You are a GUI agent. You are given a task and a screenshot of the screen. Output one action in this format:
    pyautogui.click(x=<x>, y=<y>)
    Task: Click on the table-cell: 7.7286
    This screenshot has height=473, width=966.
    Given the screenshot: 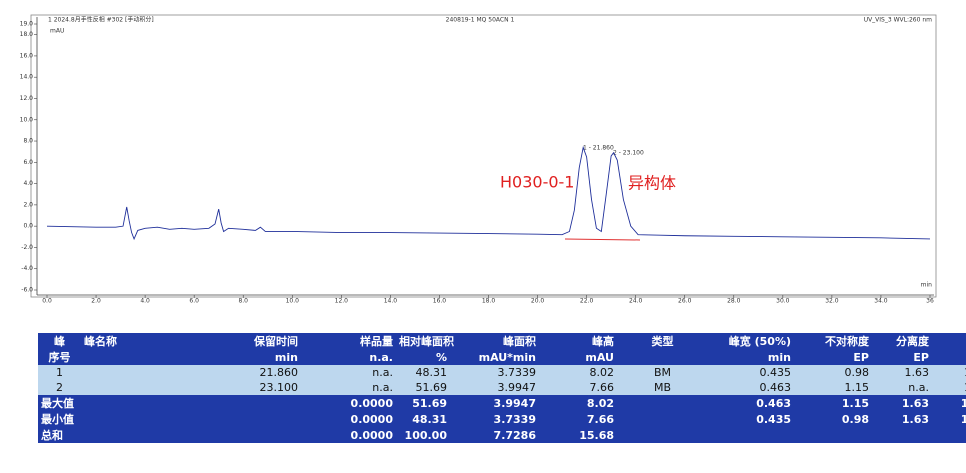 What is the action you would take?
    pyautogui.click(x=494, y=435)
    